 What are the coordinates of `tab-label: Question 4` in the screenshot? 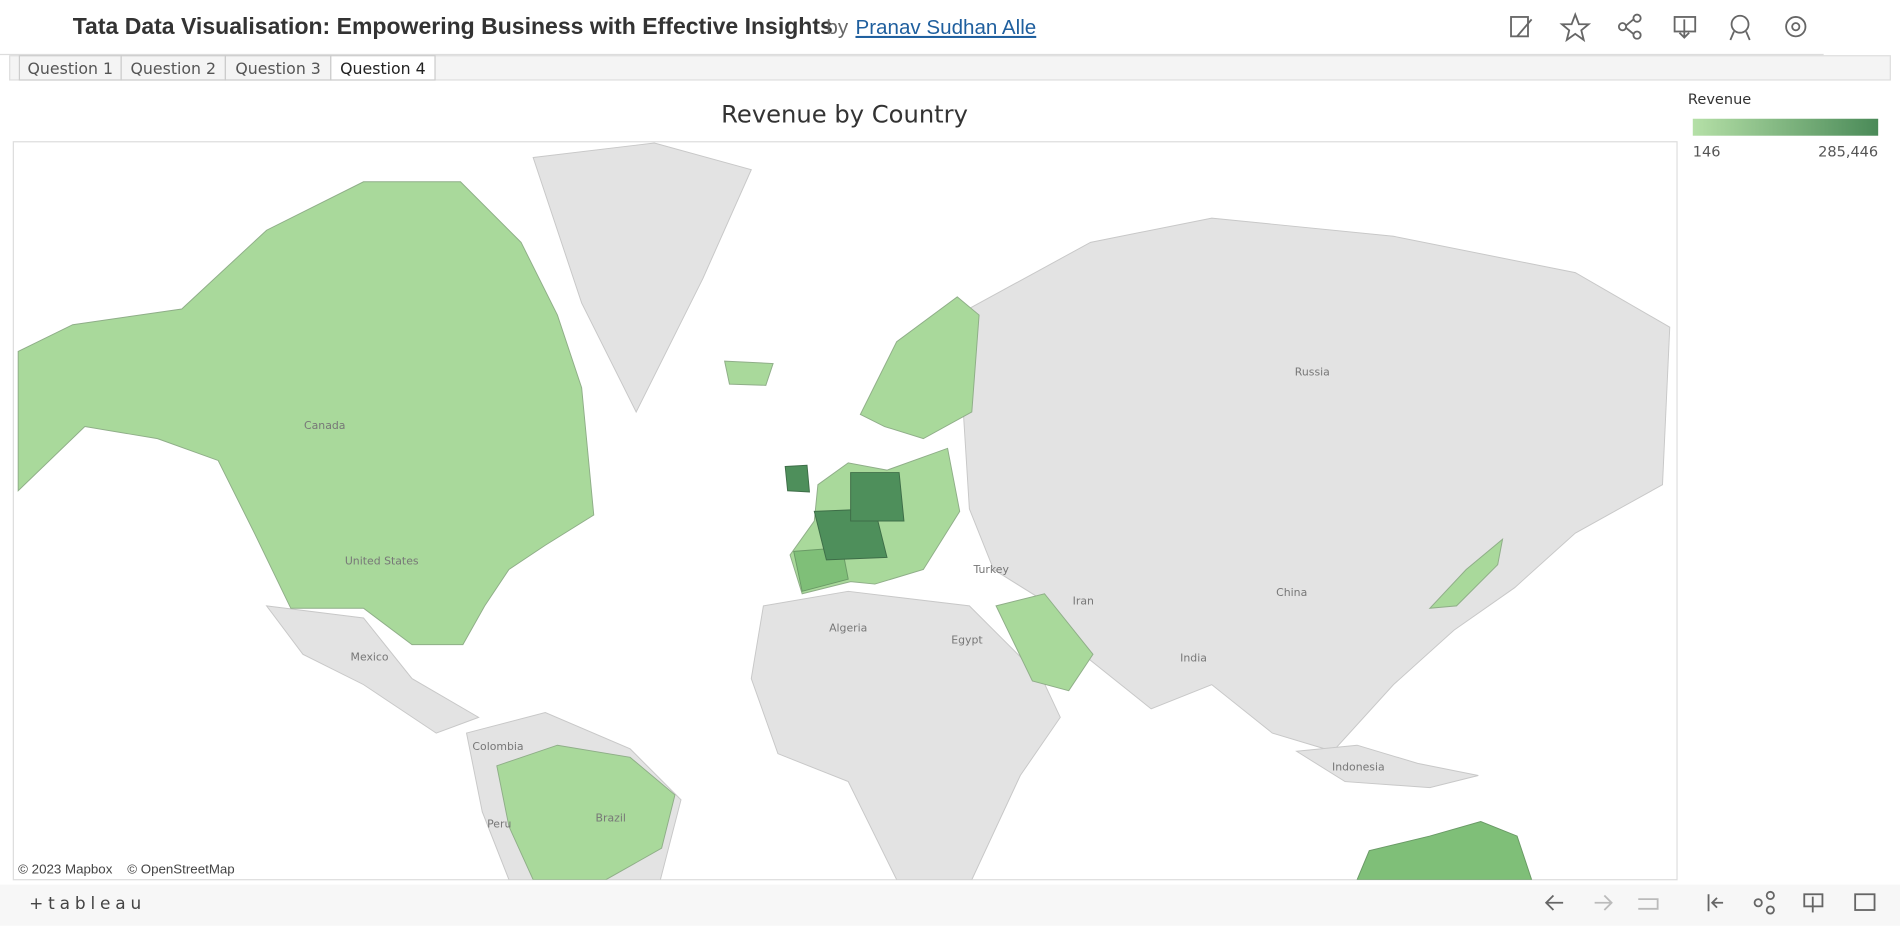 It's located at (382, 68).